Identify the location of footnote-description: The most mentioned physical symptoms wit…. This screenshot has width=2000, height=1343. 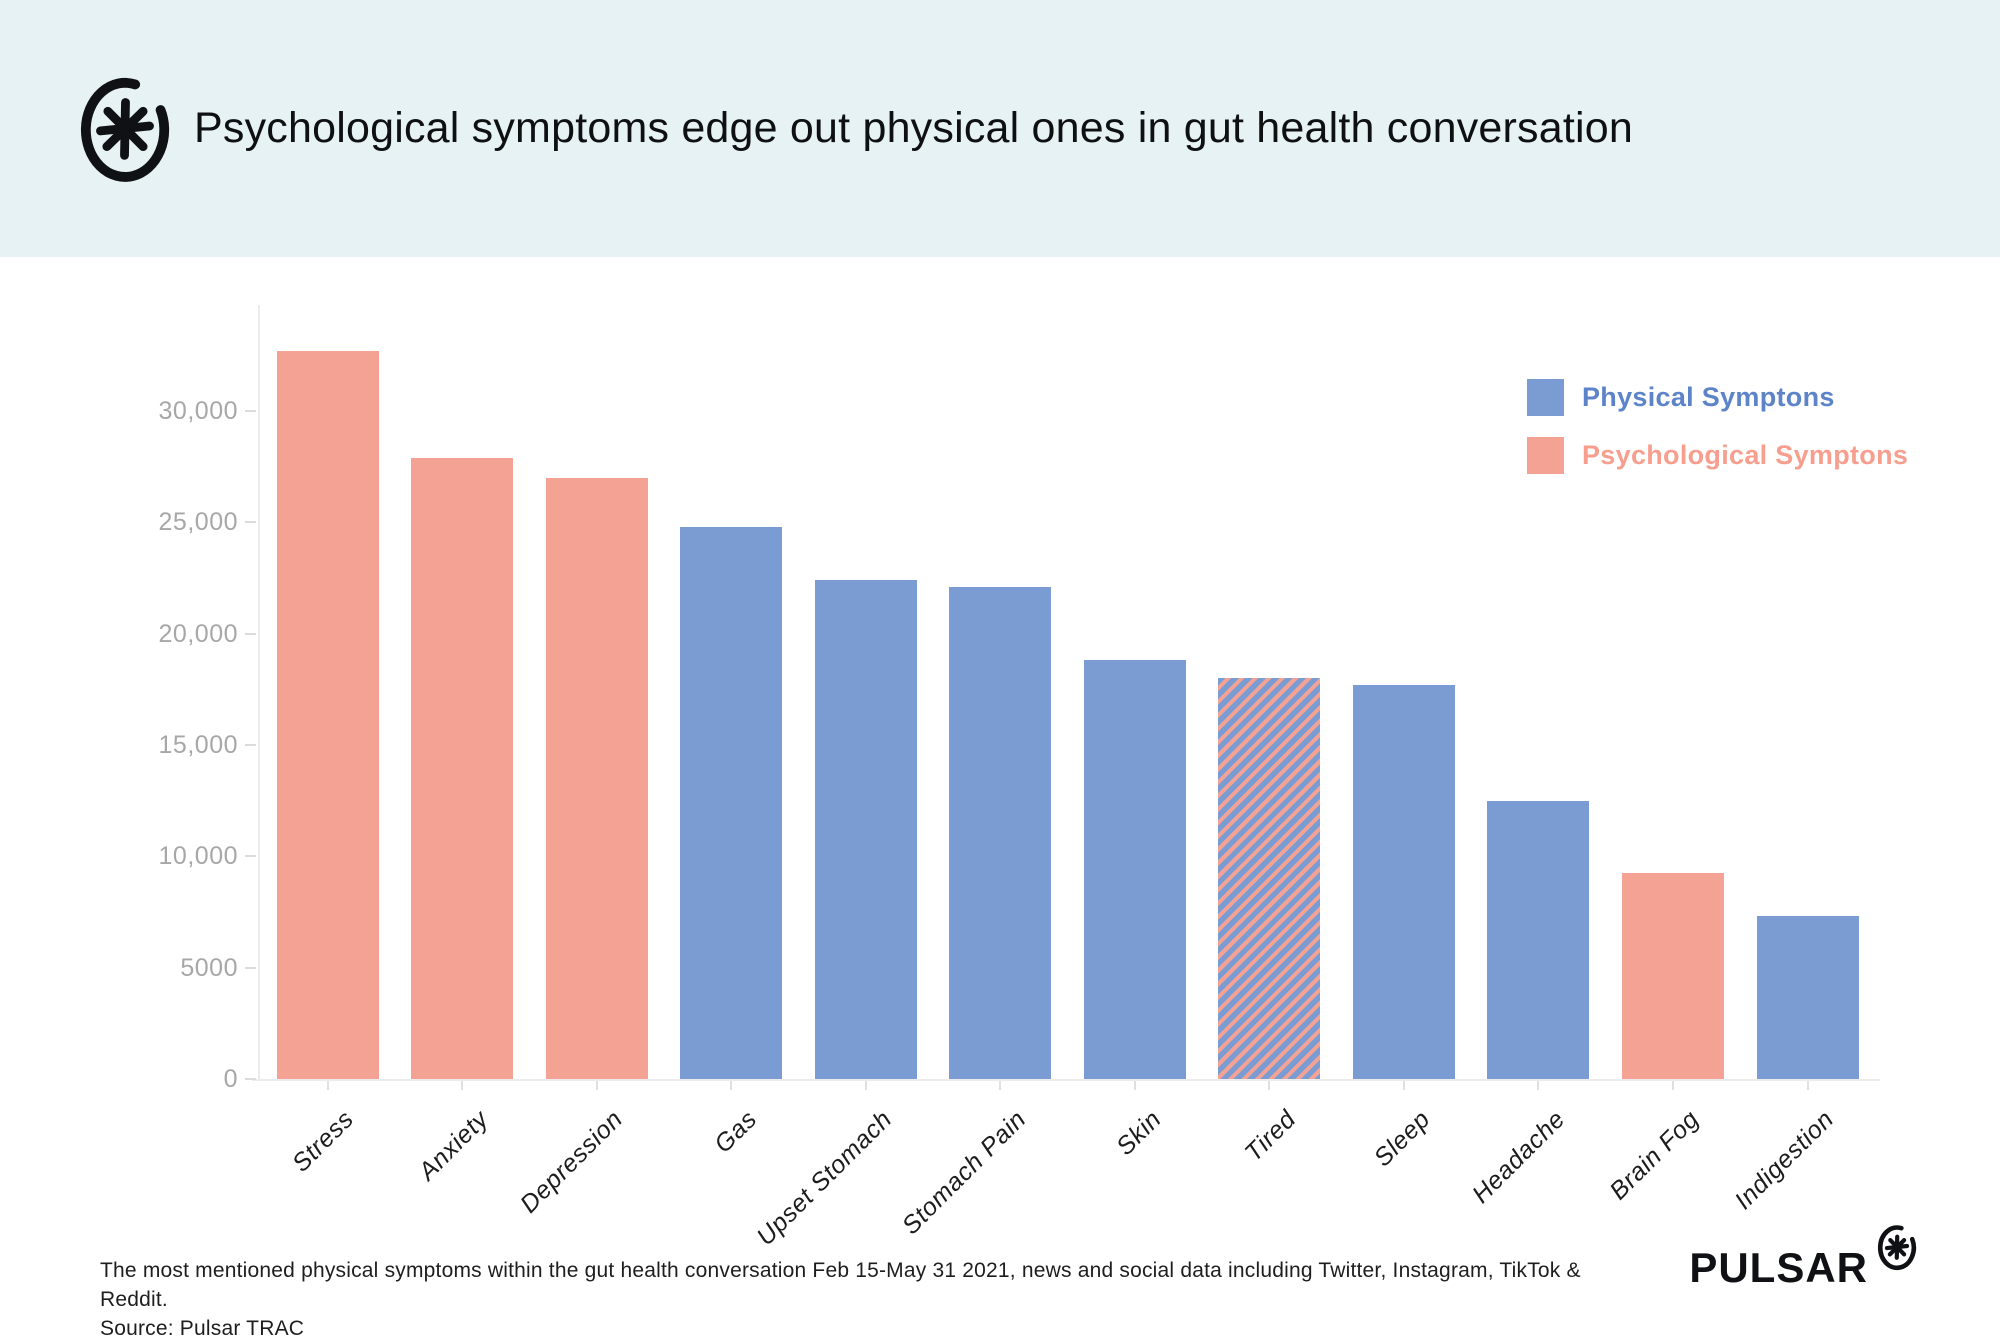
(840, 1285).